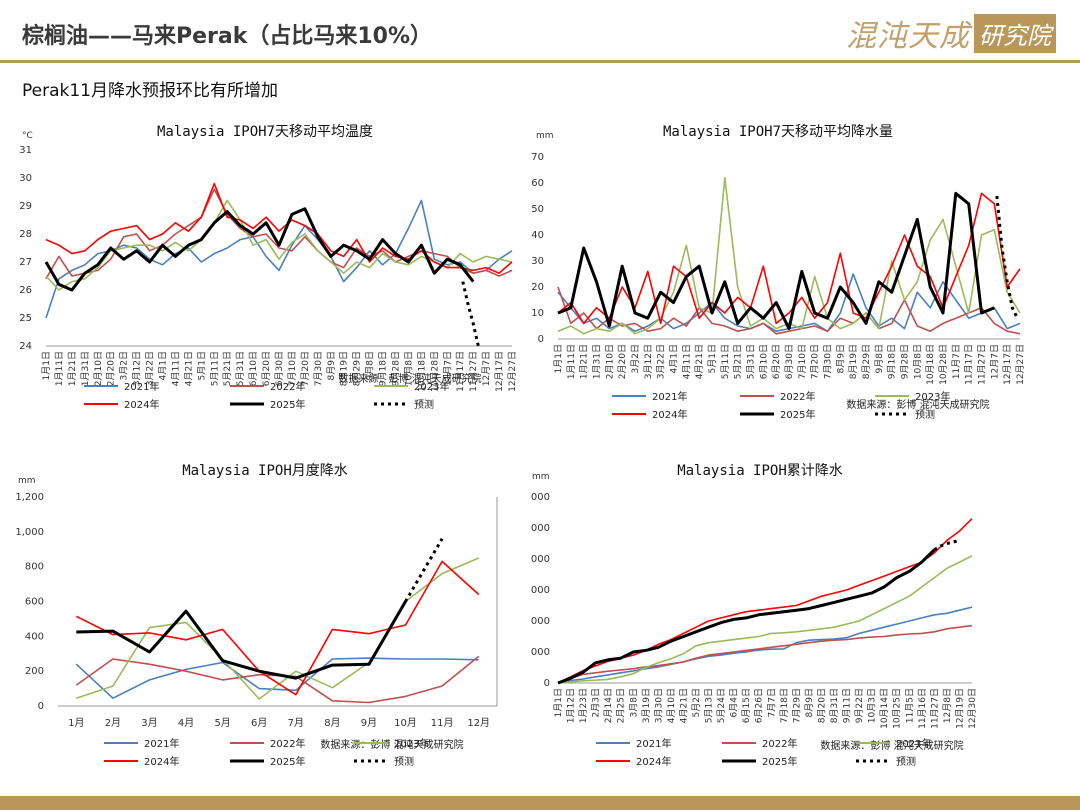 This screenshot has width=1080, height=810. Describe the element at coordinates (908, 36) in the screenshot. I see `logo-text: 混沌天成` at that location.